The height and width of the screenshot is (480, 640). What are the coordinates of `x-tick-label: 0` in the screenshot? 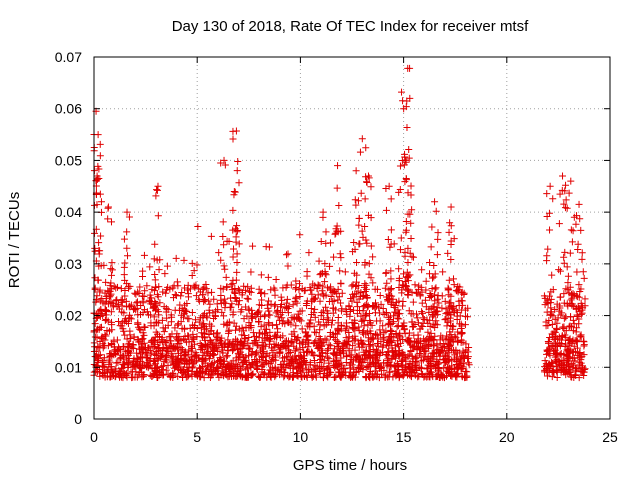 It's located at (94, 437).